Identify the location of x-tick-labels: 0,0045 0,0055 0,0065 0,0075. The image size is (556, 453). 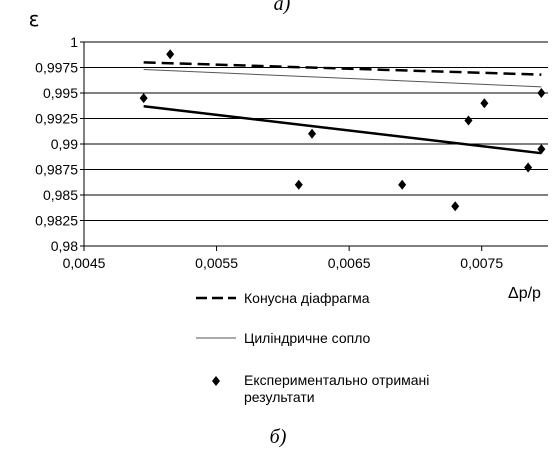
(283, 258).